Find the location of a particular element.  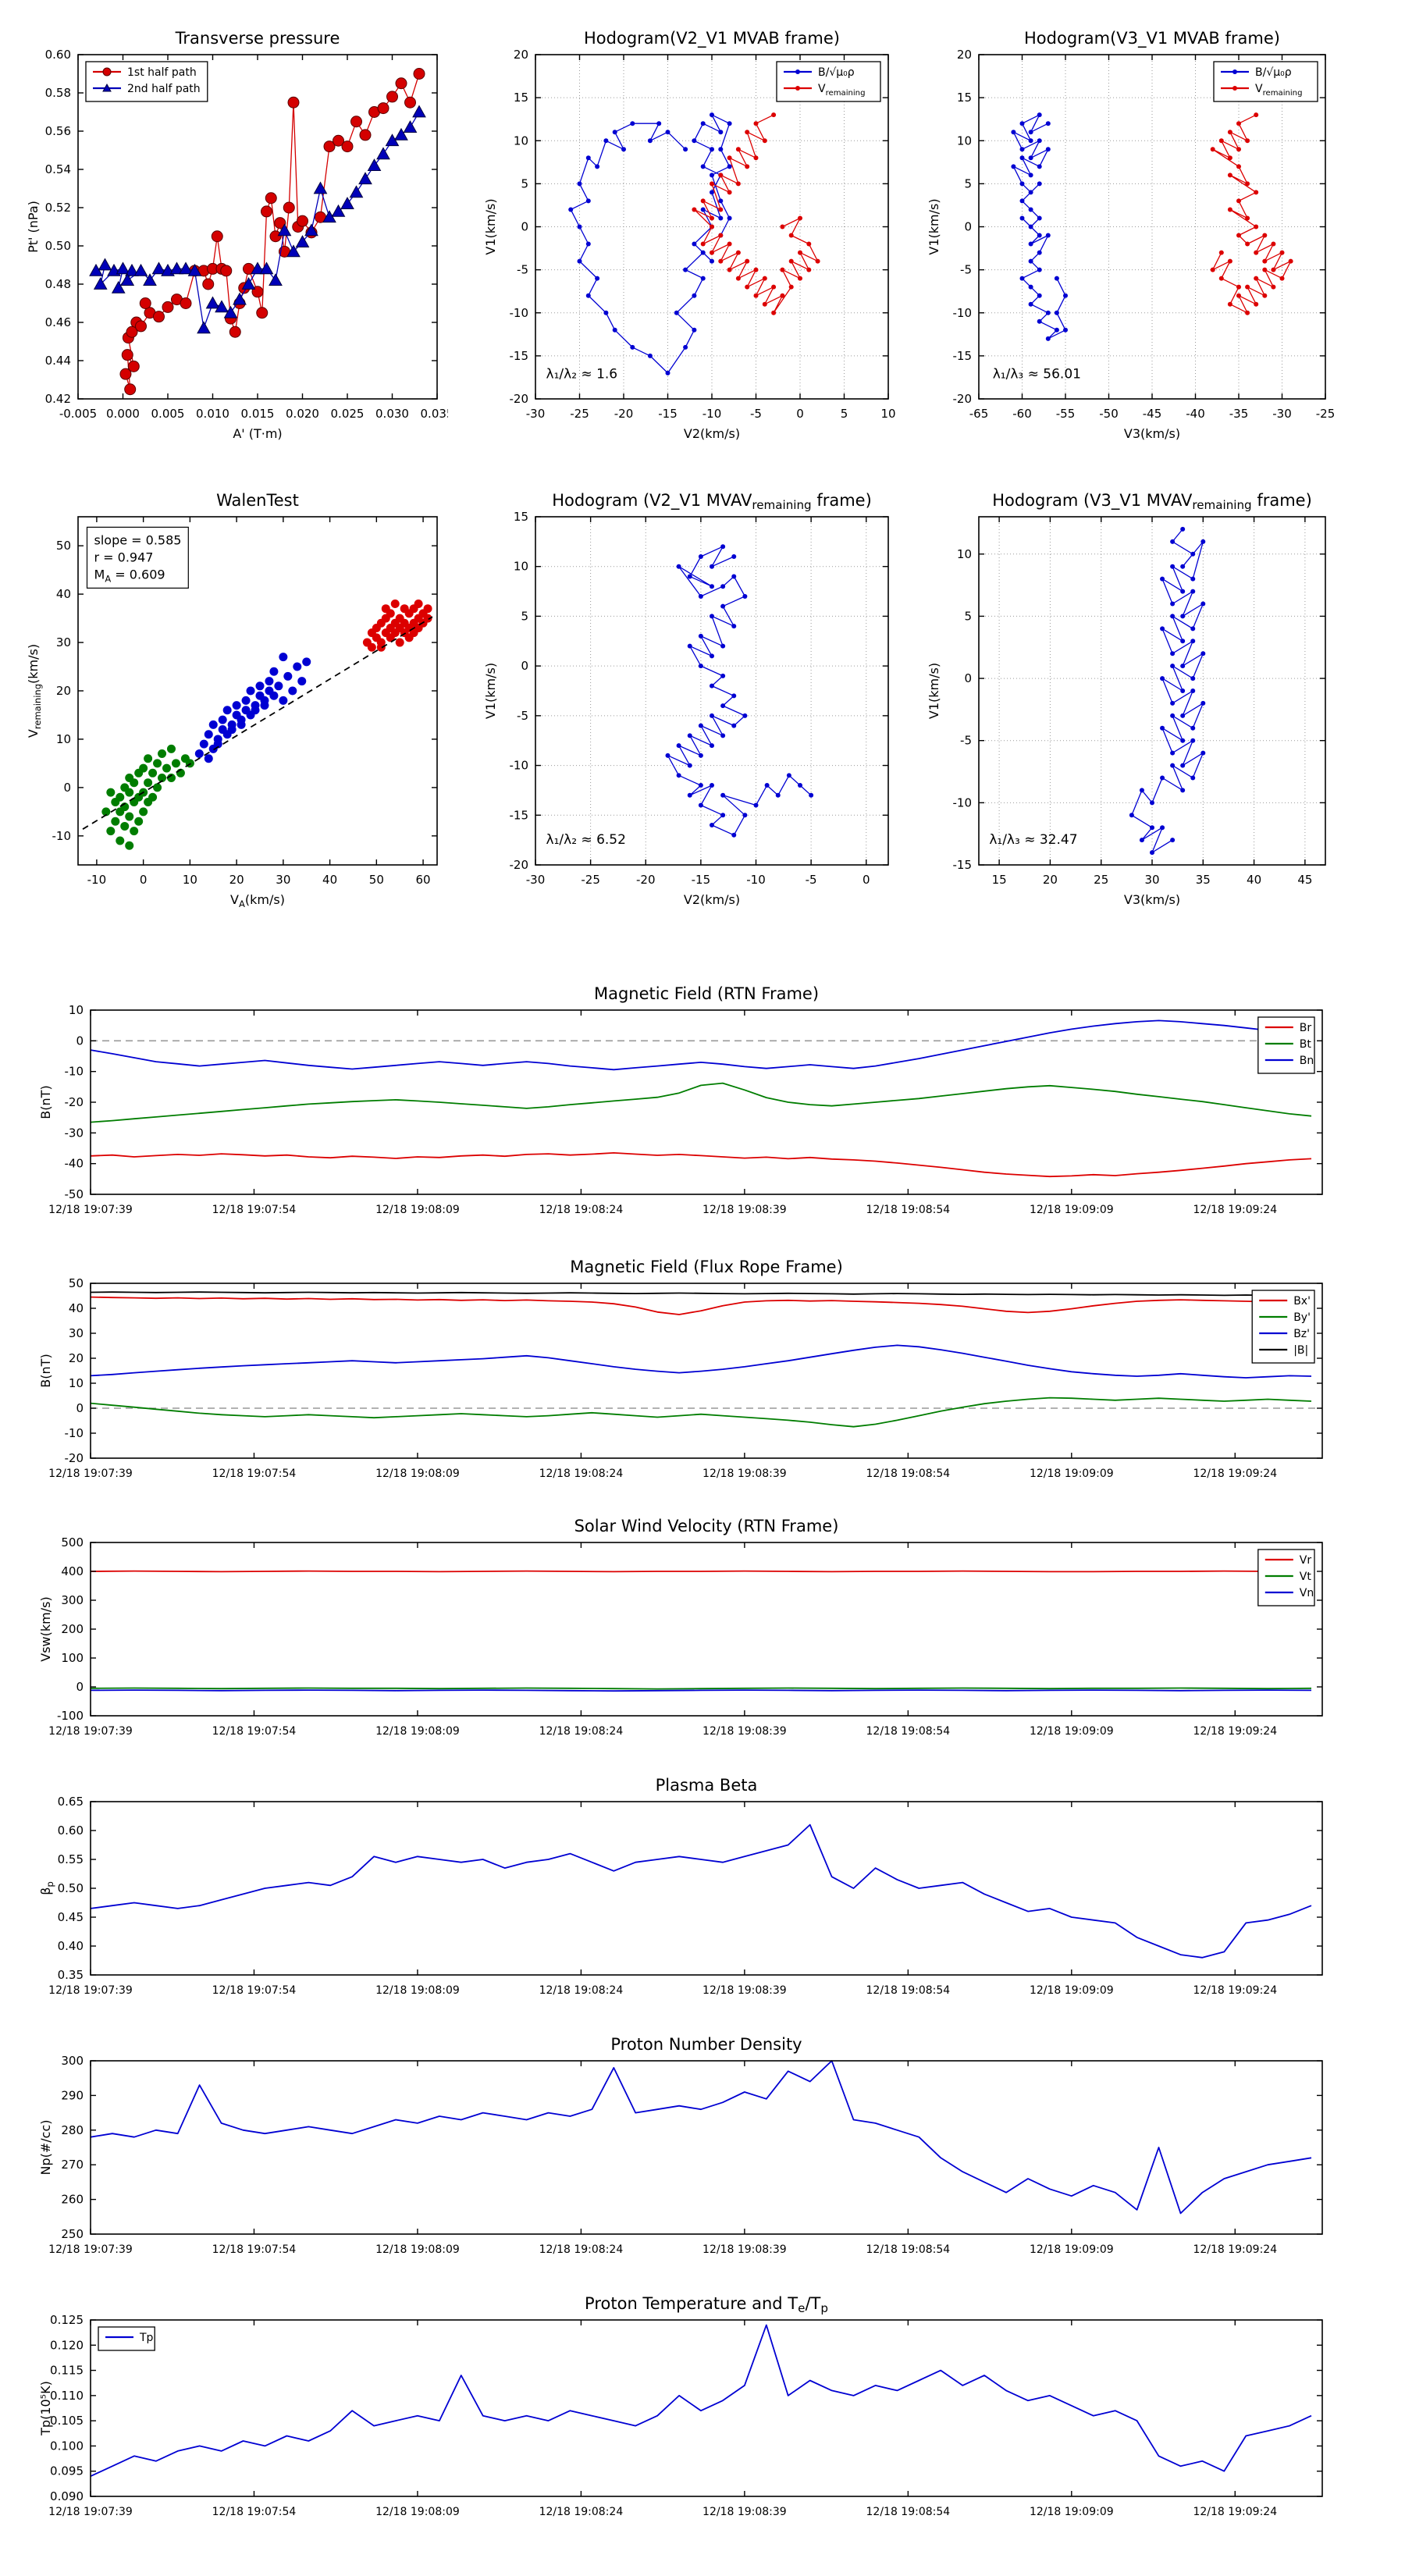

svg-text: 0.120 is located at coordinates (67, 2345).